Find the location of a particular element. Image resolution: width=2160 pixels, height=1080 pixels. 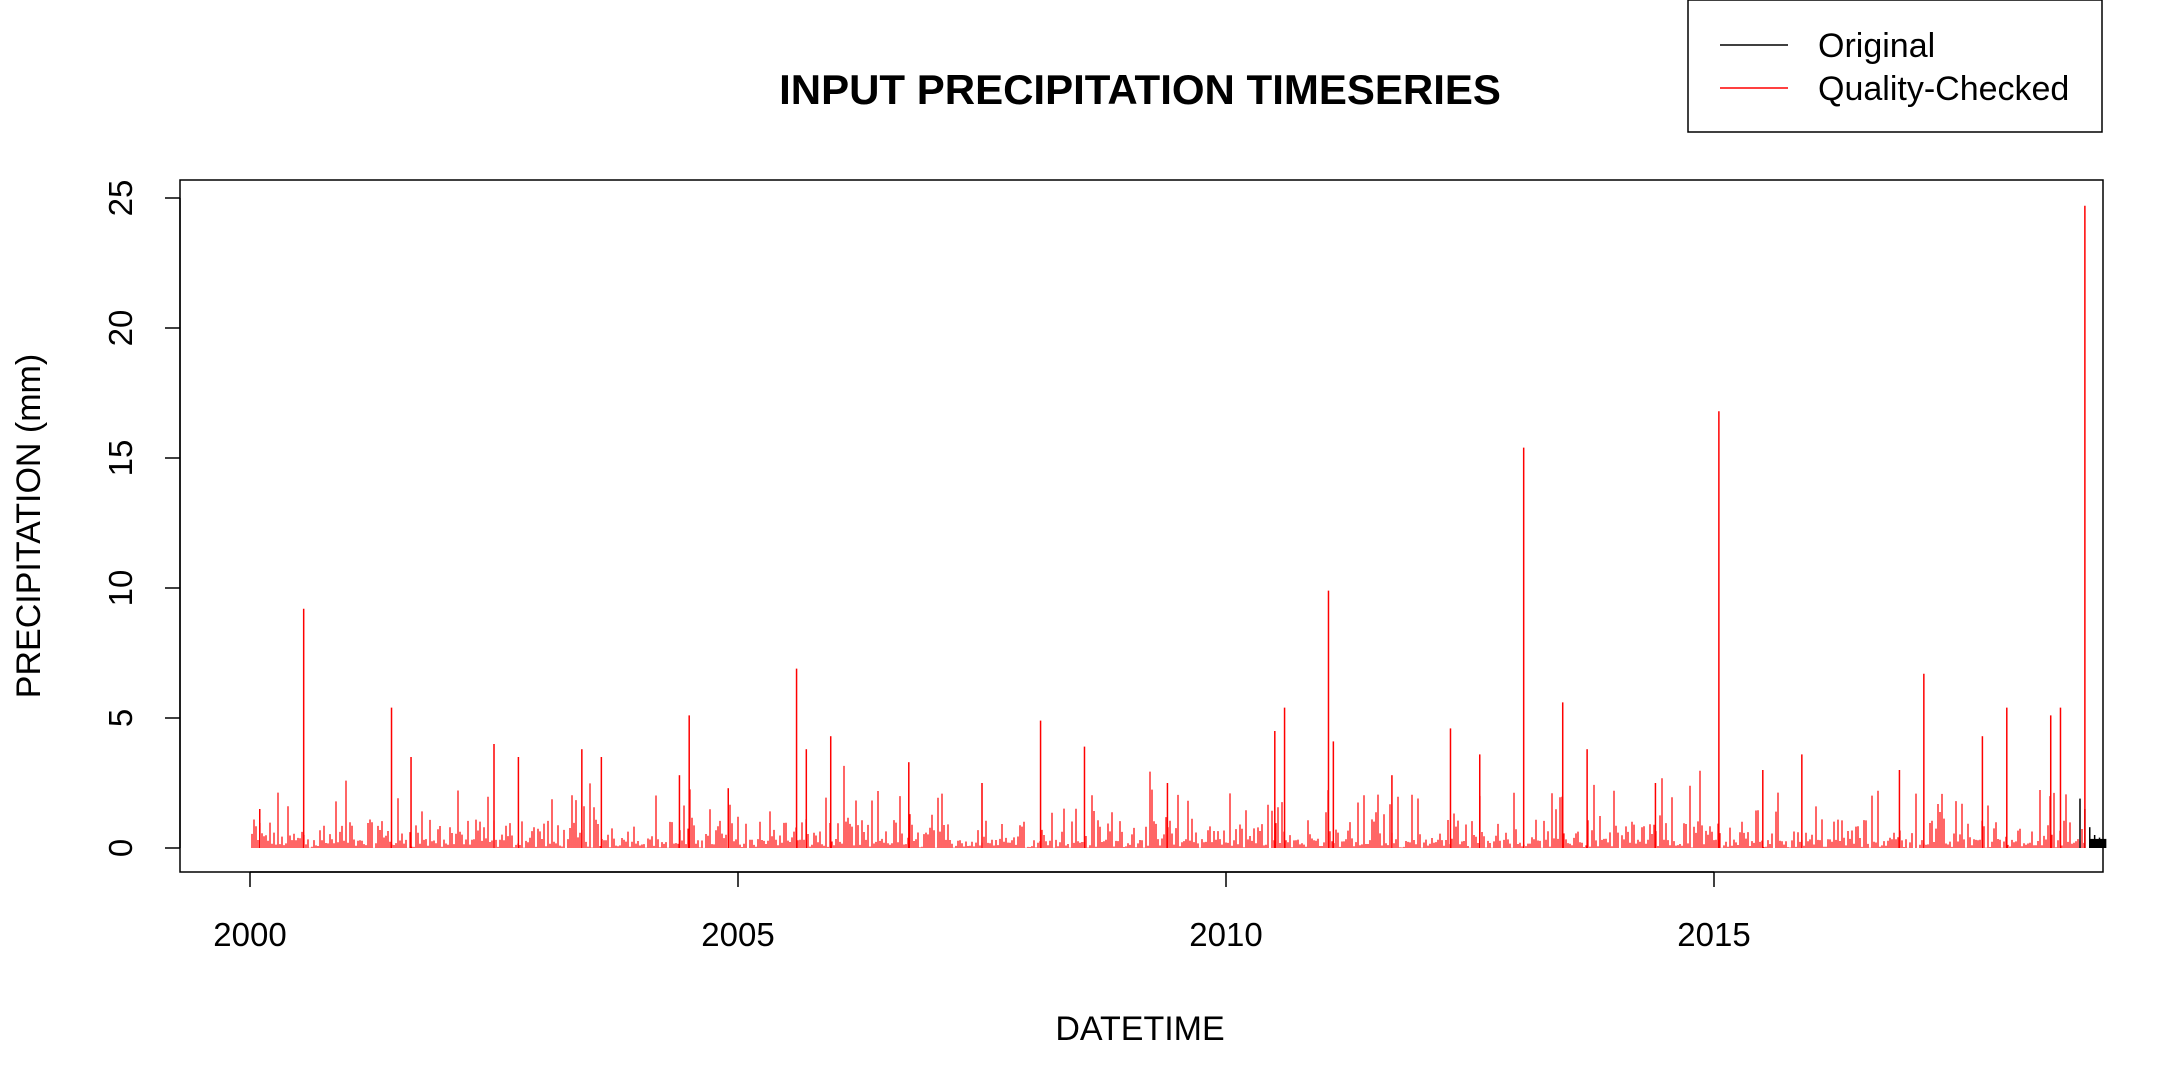

y-tick-label: 10 is located at coordinates (120, 588).